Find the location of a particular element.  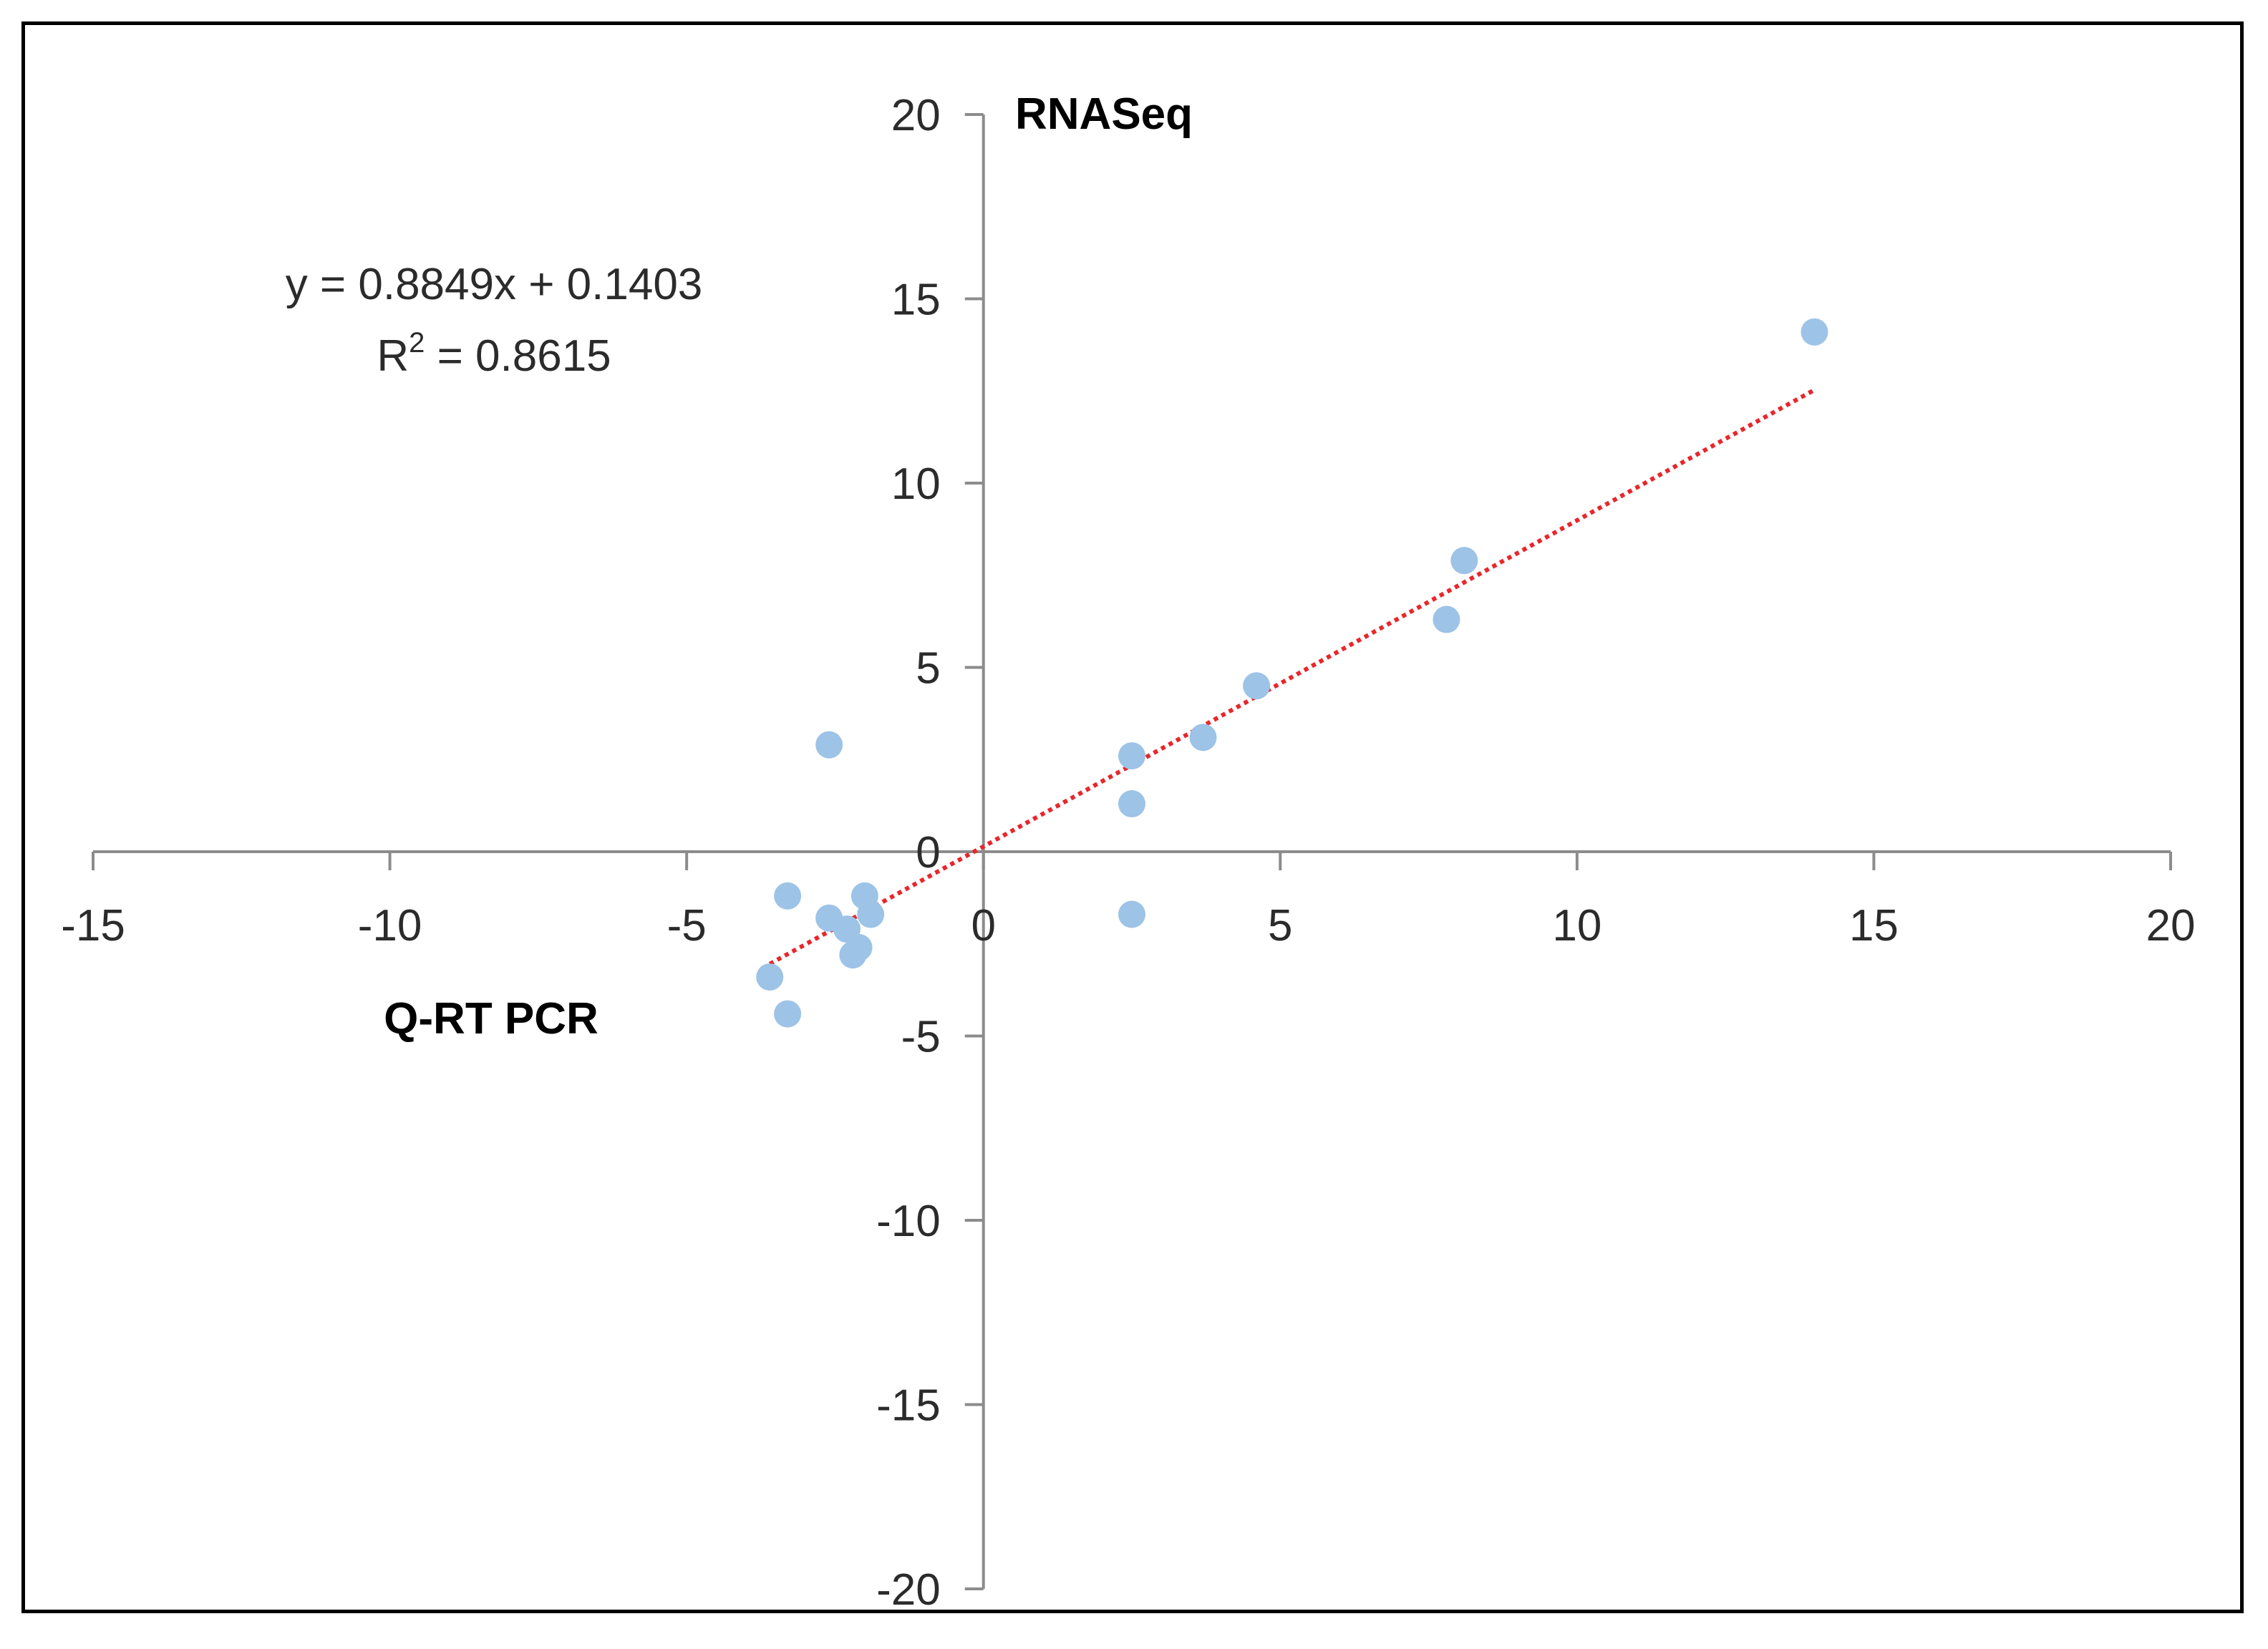

x-tick-label: -10 is located at coordinates (390, 925).